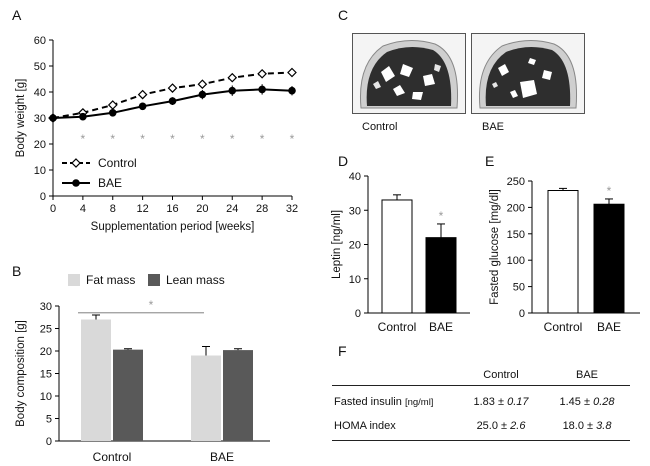 Image resolution: width=650 pixels, height=466 pixels. I want to click on panel-letter-a: A, so click(17, 15).